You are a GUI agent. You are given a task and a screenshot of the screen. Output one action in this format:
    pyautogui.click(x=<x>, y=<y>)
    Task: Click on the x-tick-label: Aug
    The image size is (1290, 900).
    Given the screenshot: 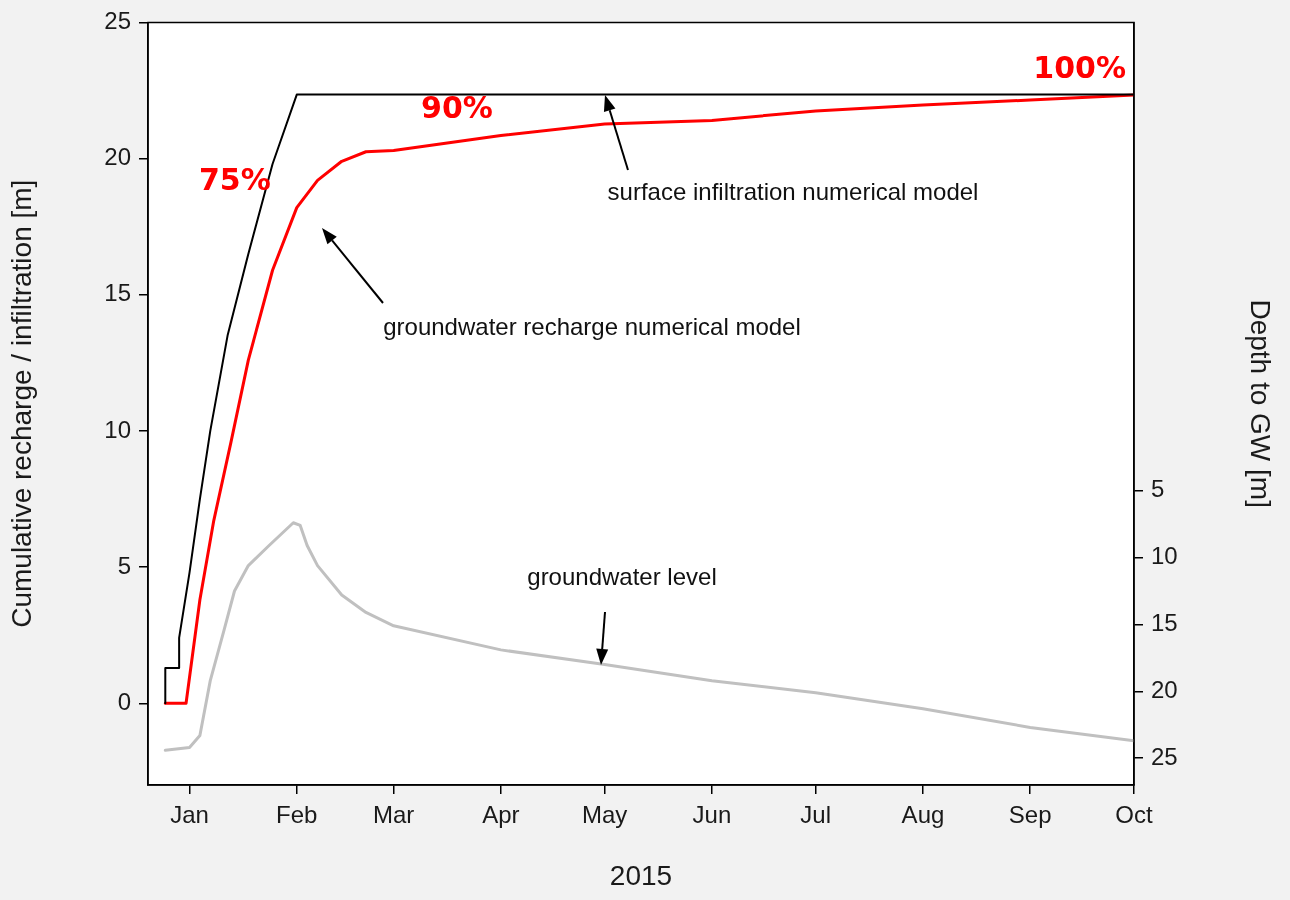 What is the action you would take?
    pyautogui.click(x=923, y=815)
    